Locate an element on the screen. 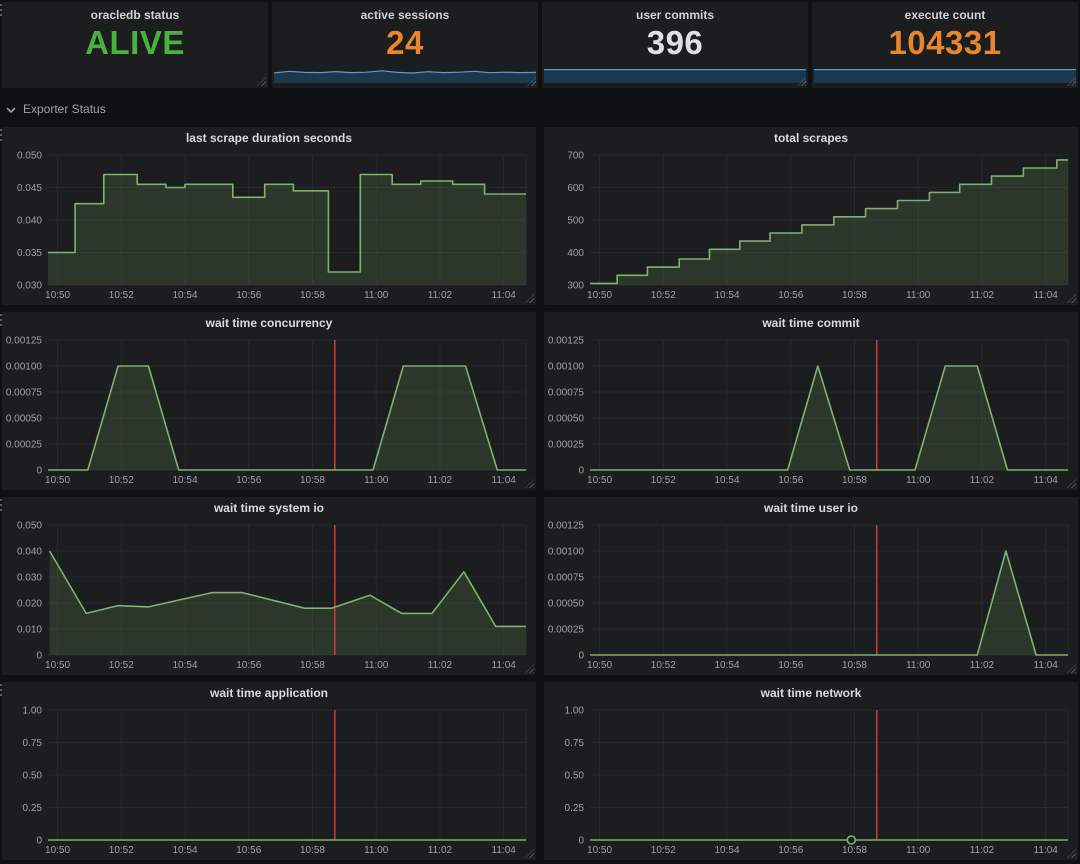  panel-title: wait time concurrency is located at coordinates (269, 323).